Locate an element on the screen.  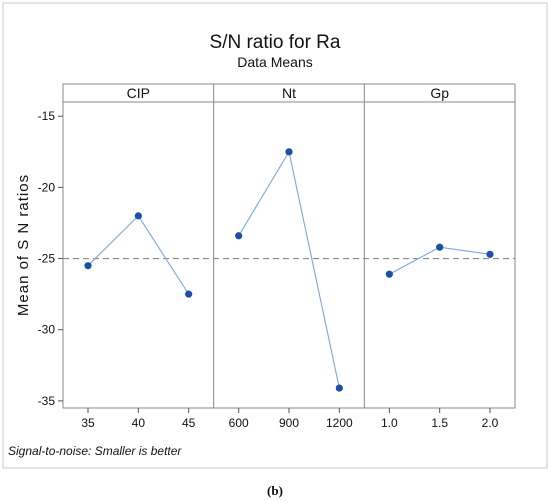
chart-title: S/N ratio for Ra is located at coordinates (275, 42).